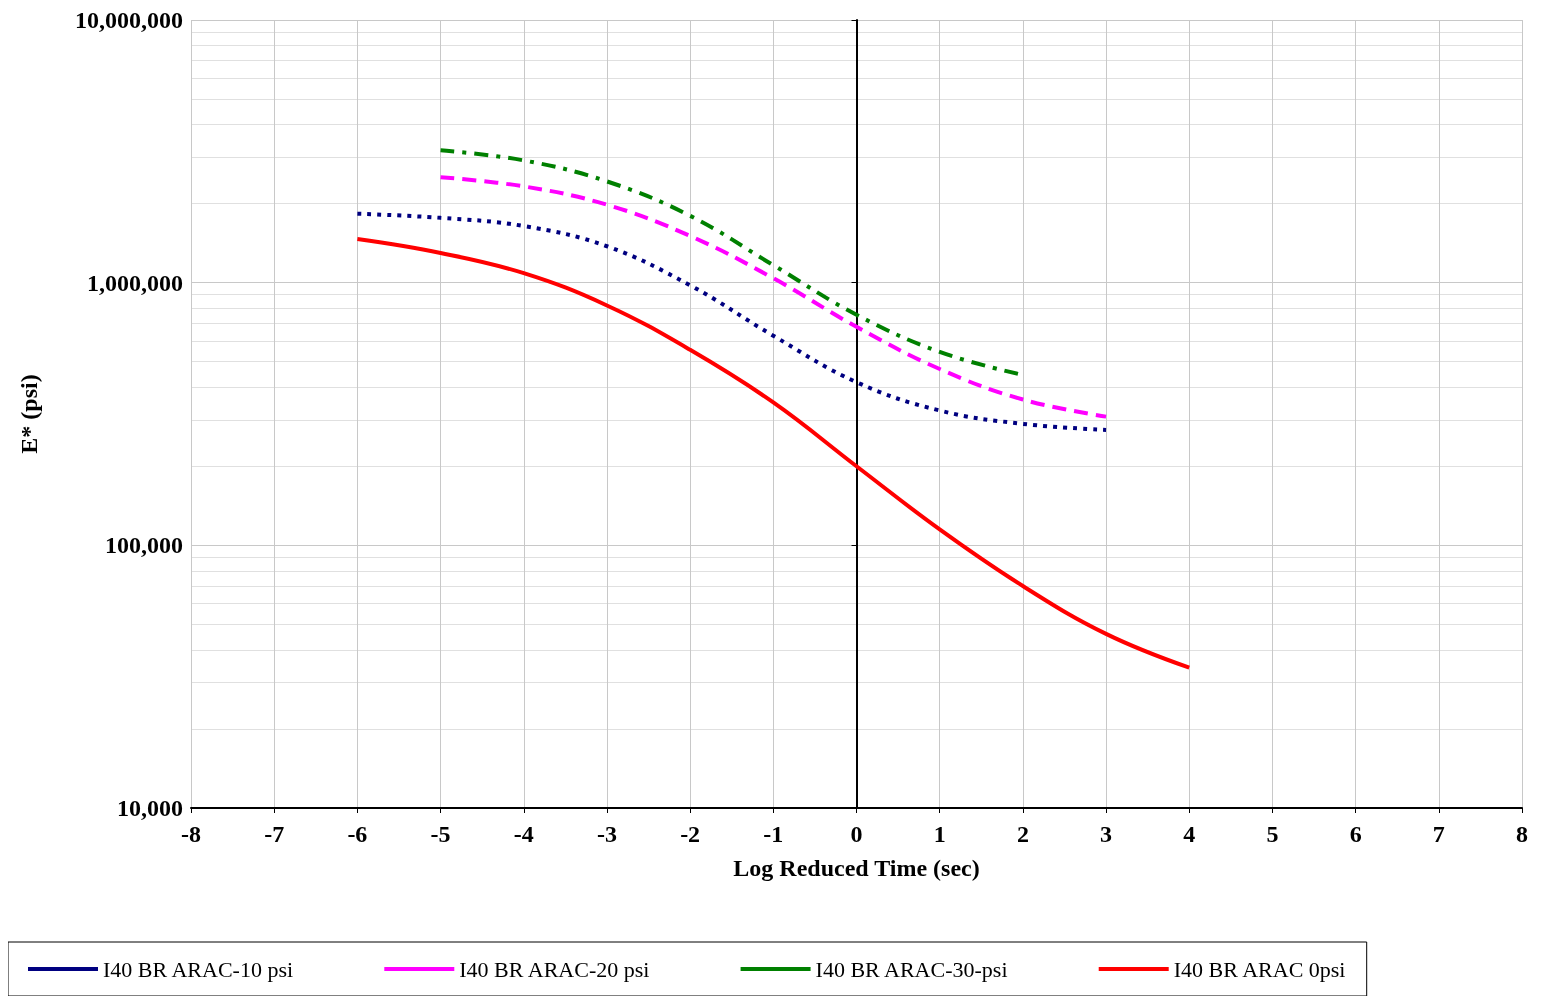 The height and width of the screenshot is (1004, 1542). Describe the element at coordinates (198, 969) in the screenshot. I see `legend-label: I40 BR ARAC-10 psi` at that location.